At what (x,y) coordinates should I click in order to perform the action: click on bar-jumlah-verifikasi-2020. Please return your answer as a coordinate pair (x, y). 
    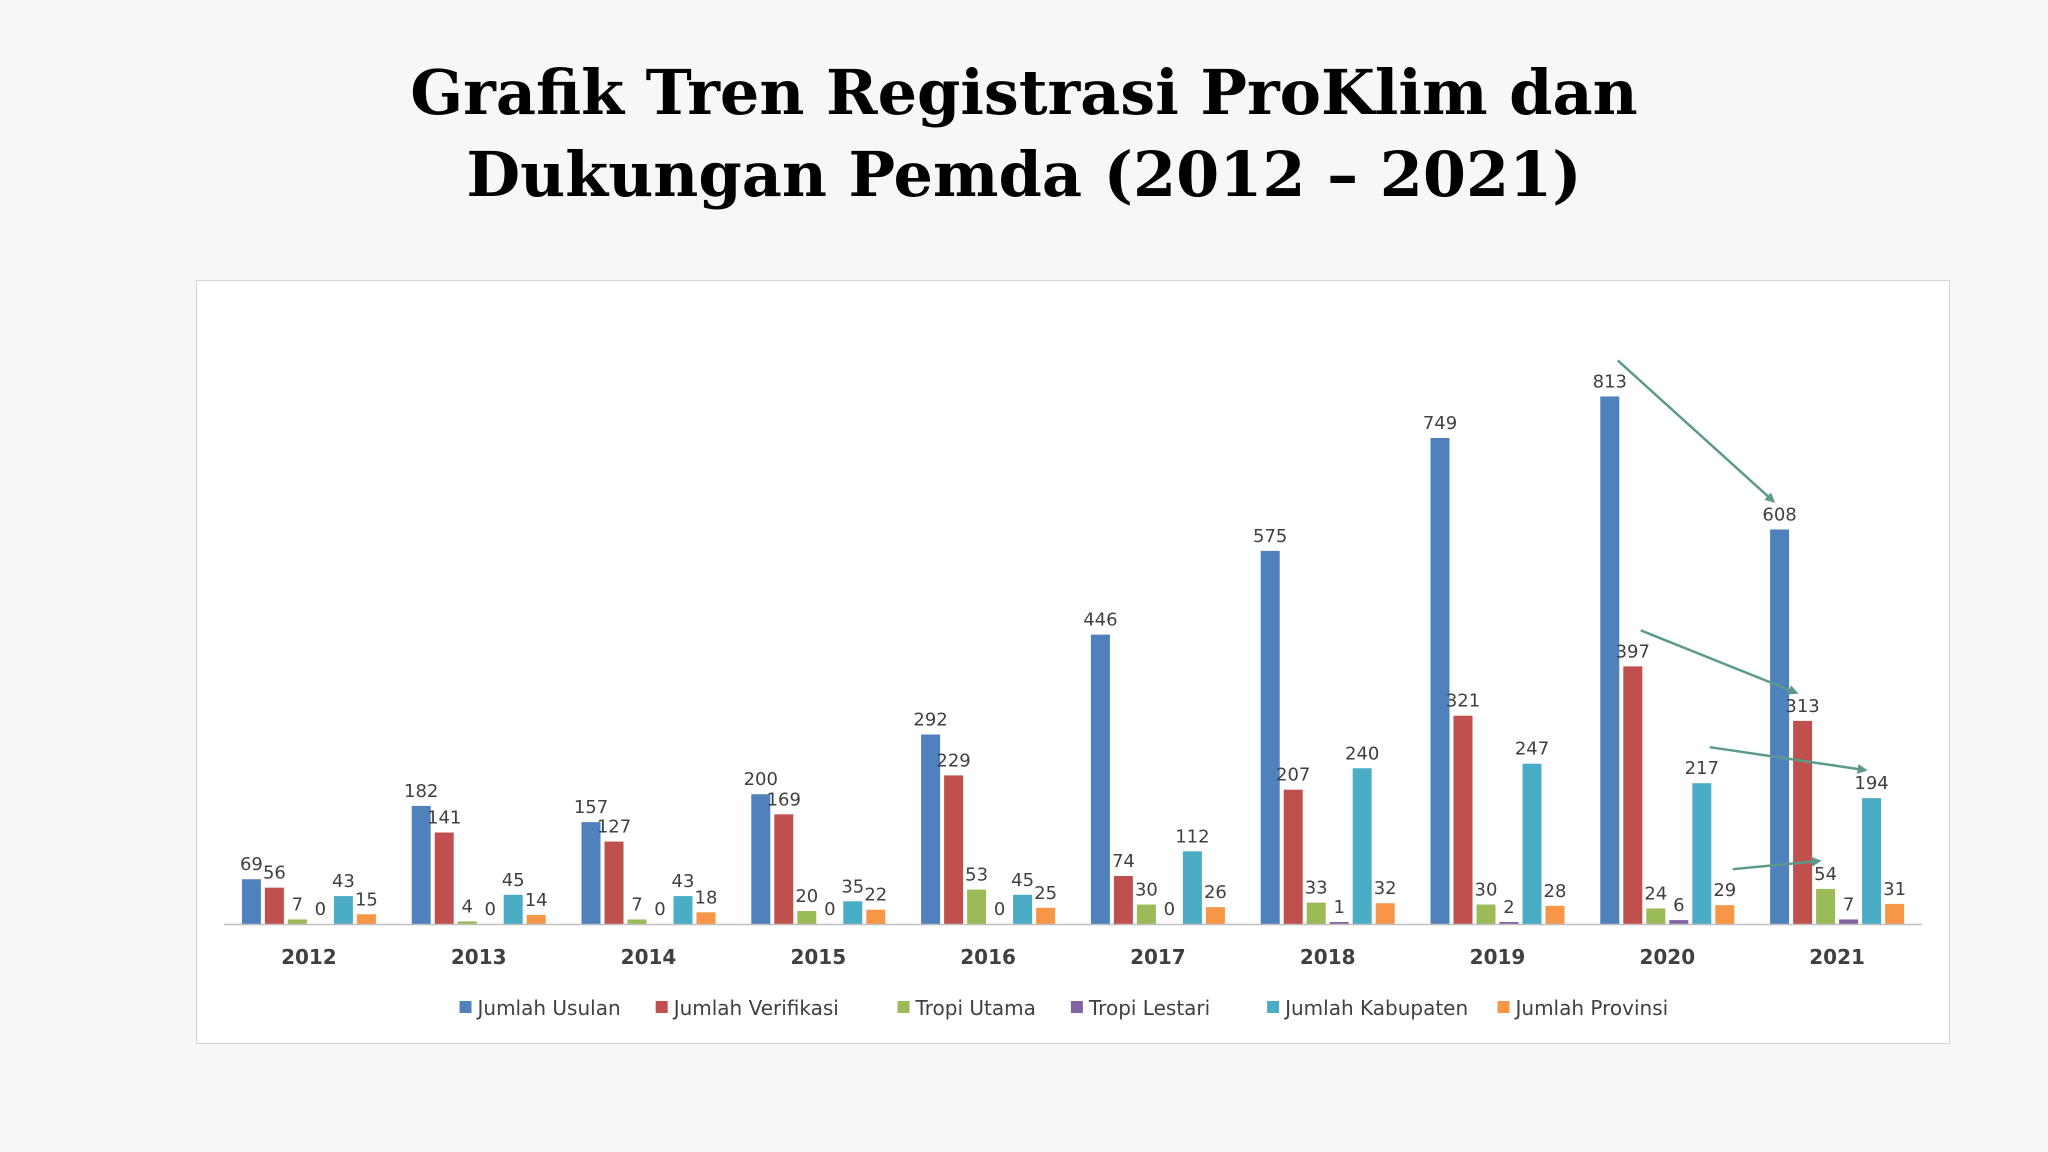
    Looking at the image, I should click on (1633, 795).